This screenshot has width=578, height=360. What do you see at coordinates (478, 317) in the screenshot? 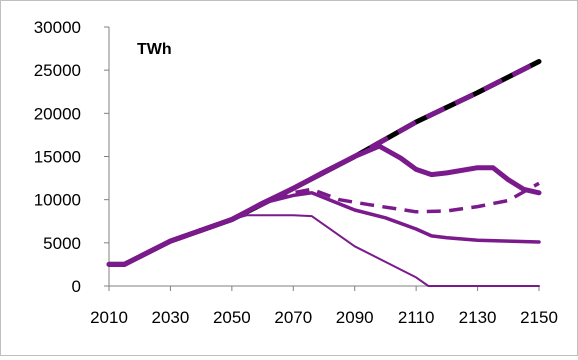
I see `x-tick-label: 2130` at bounding box center [478, 317].